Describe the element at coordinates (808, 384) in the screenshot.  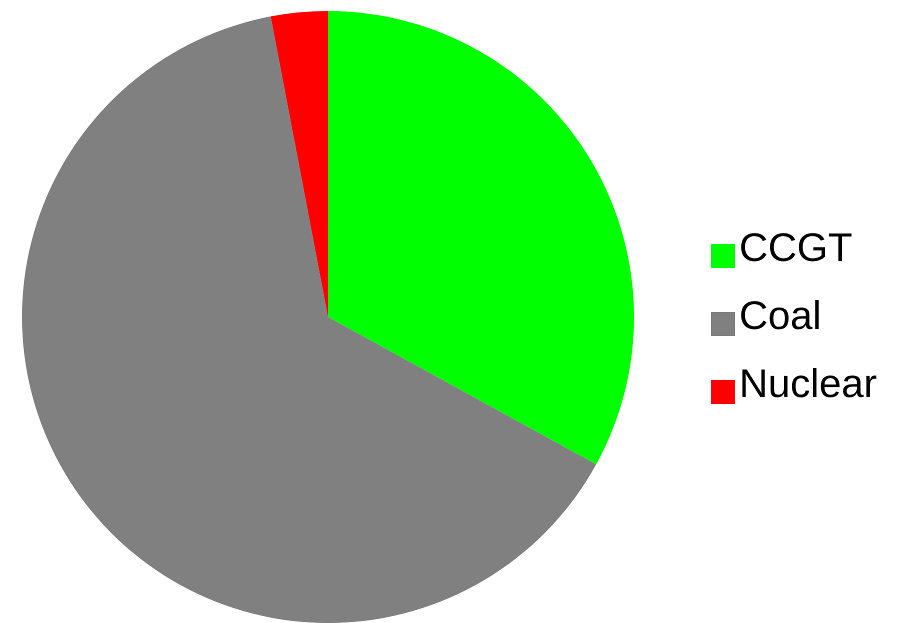
I see `legend-label: Nuclear` at that location.